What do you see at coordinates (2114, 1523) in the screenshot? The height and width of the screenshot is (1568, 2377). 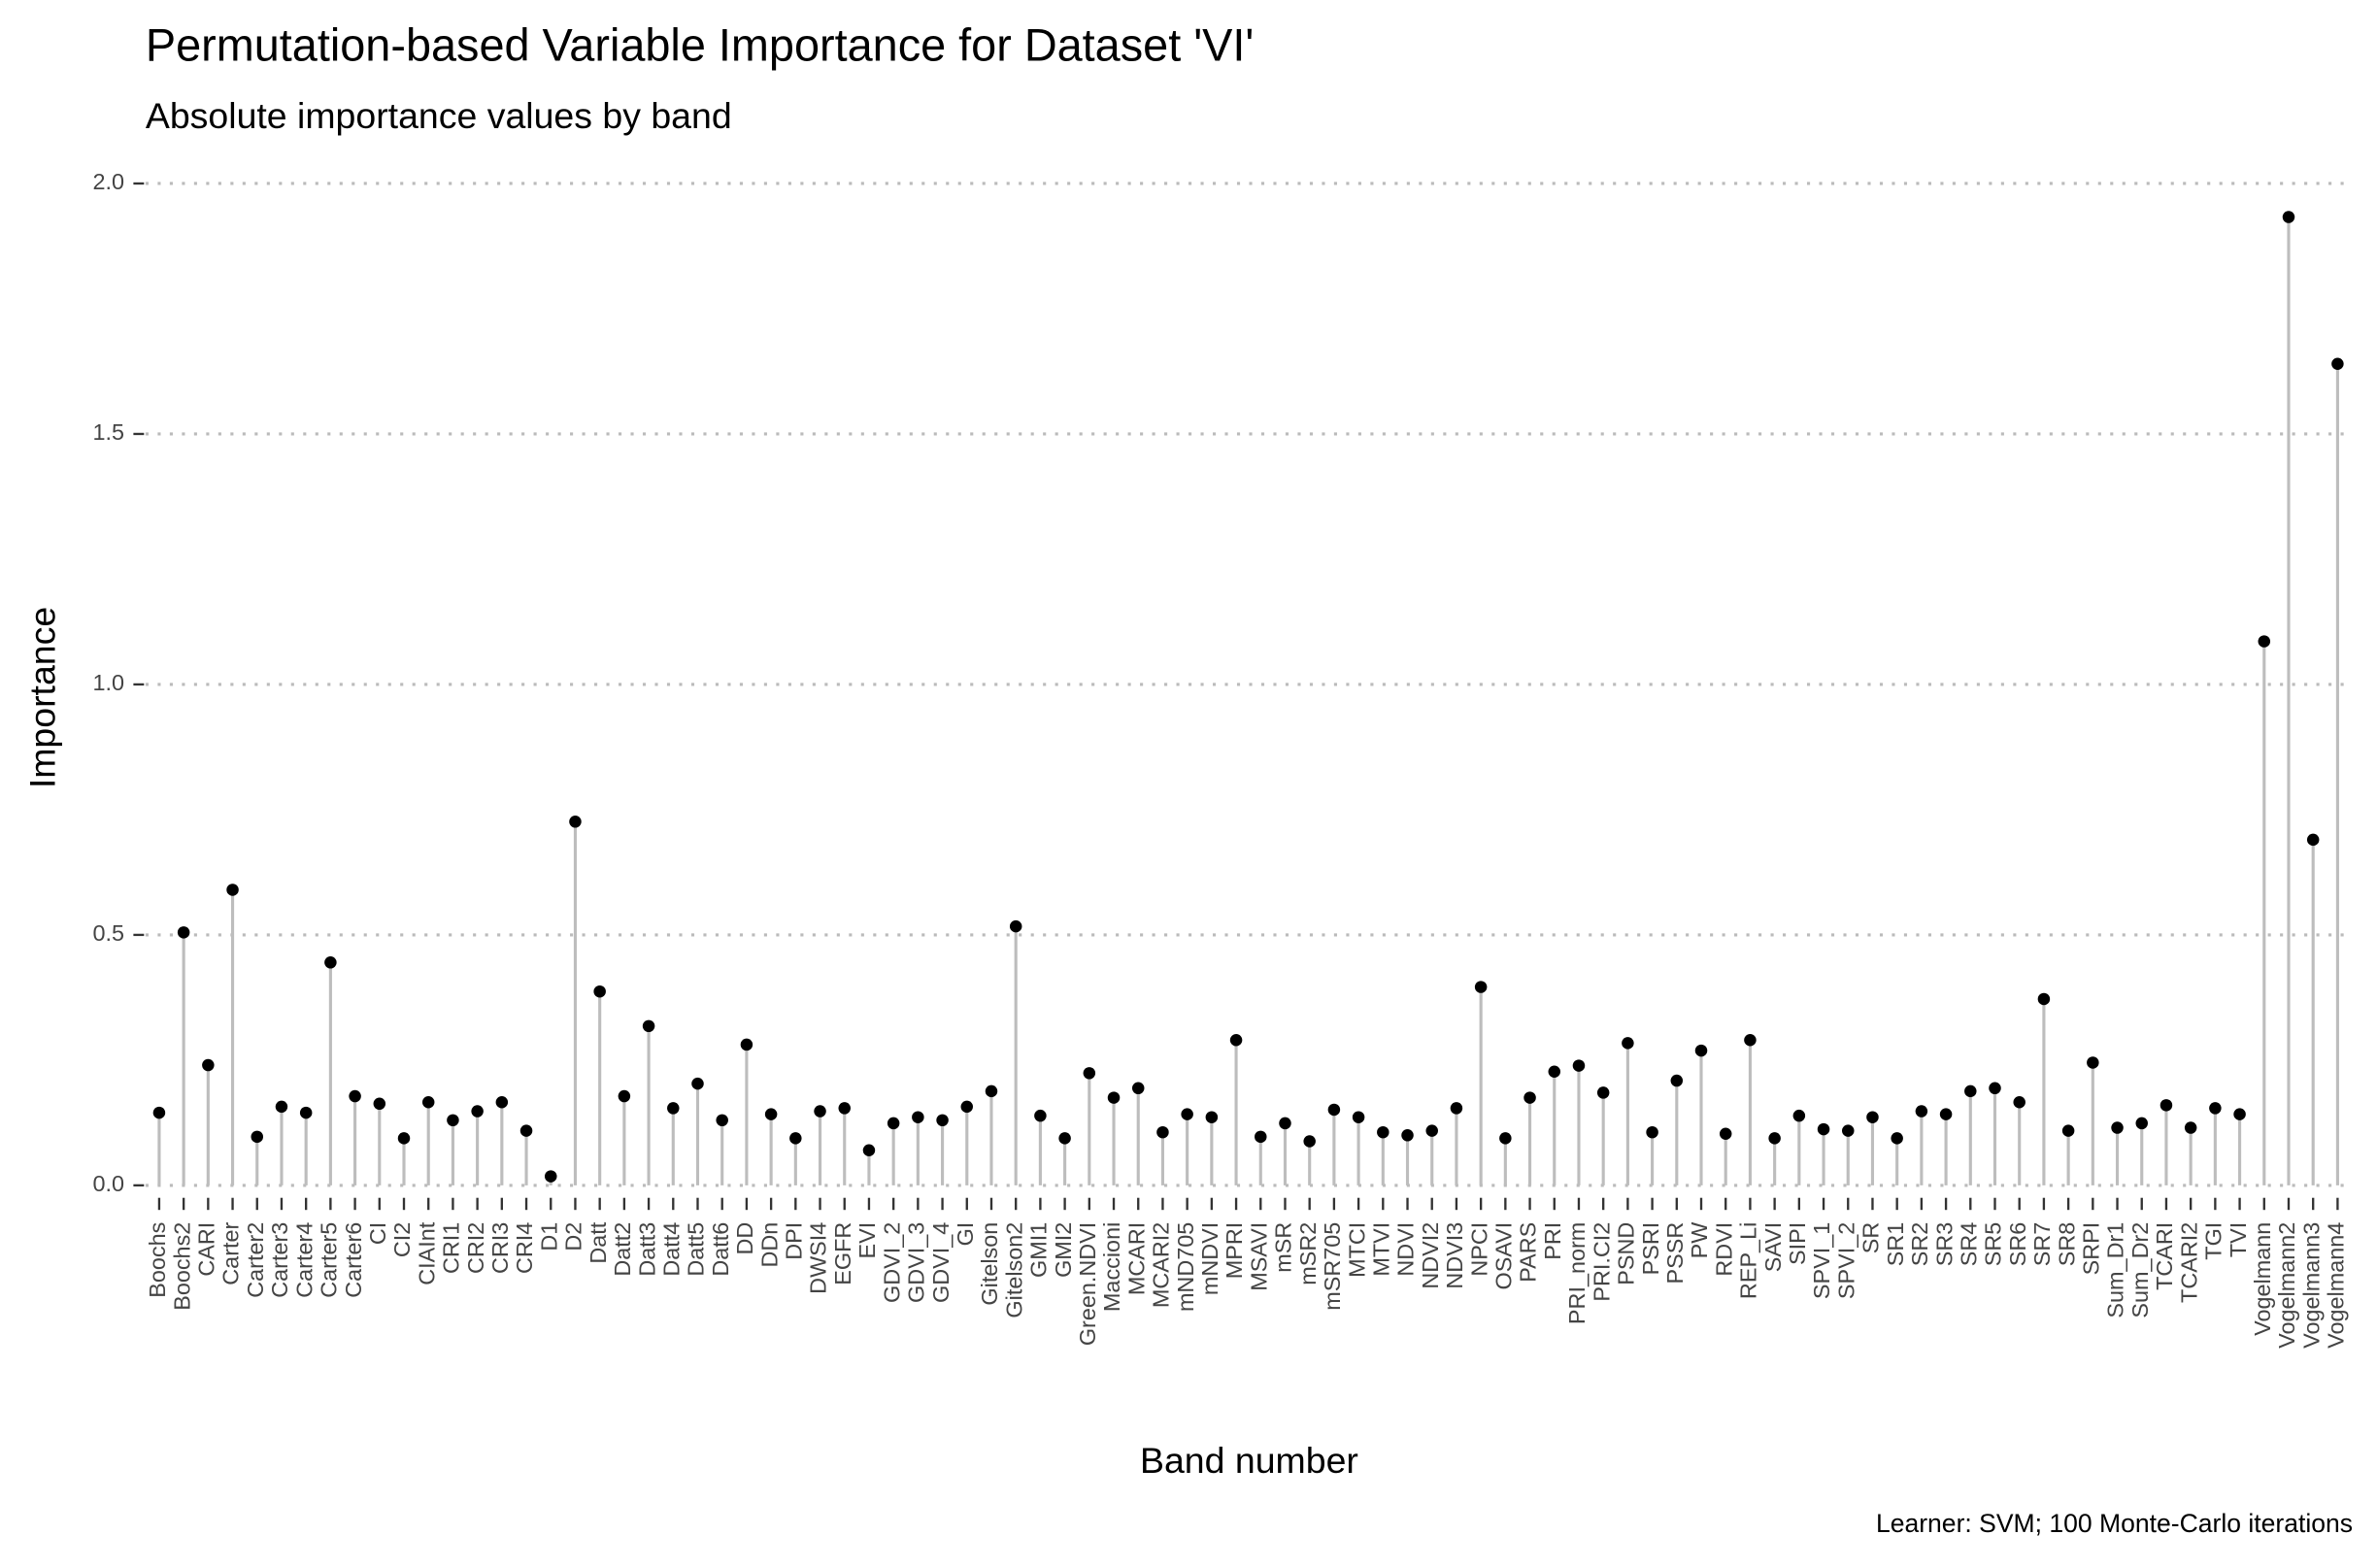 I see `caption: Learner: SVM; 100 Monte-Carlo iterations` at bounding box center [2114, 1523].